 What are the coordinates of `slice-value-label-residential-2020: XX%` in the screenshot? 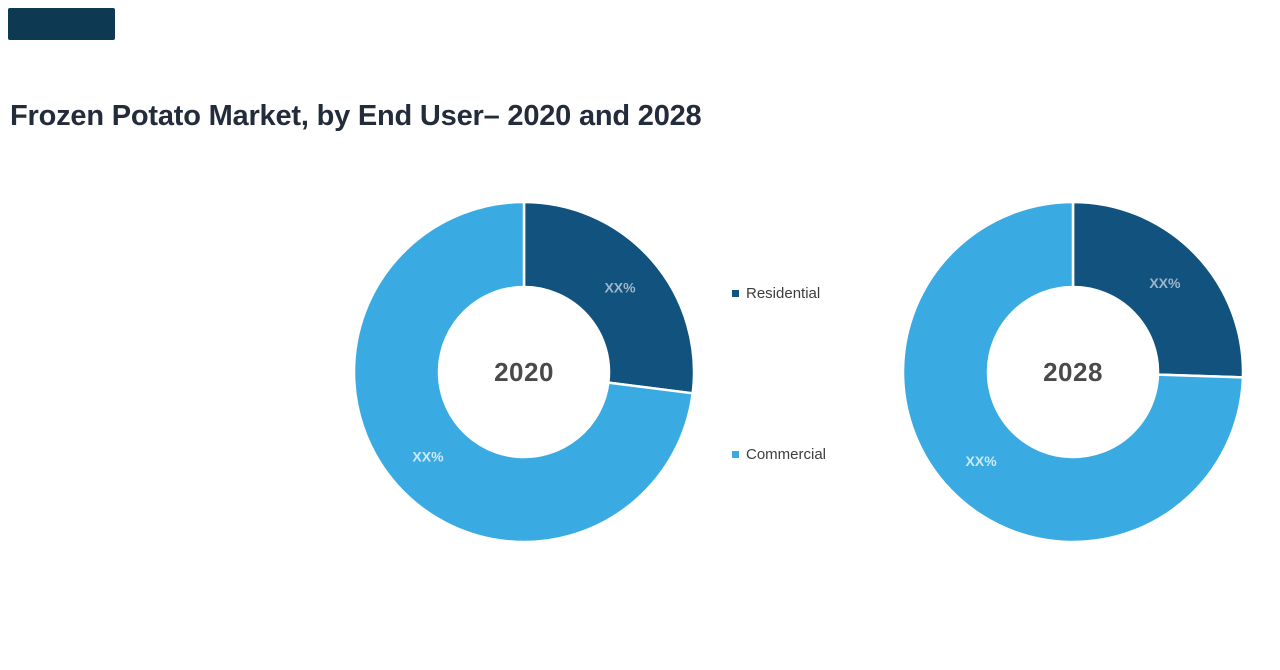 It's located at (620, 287).